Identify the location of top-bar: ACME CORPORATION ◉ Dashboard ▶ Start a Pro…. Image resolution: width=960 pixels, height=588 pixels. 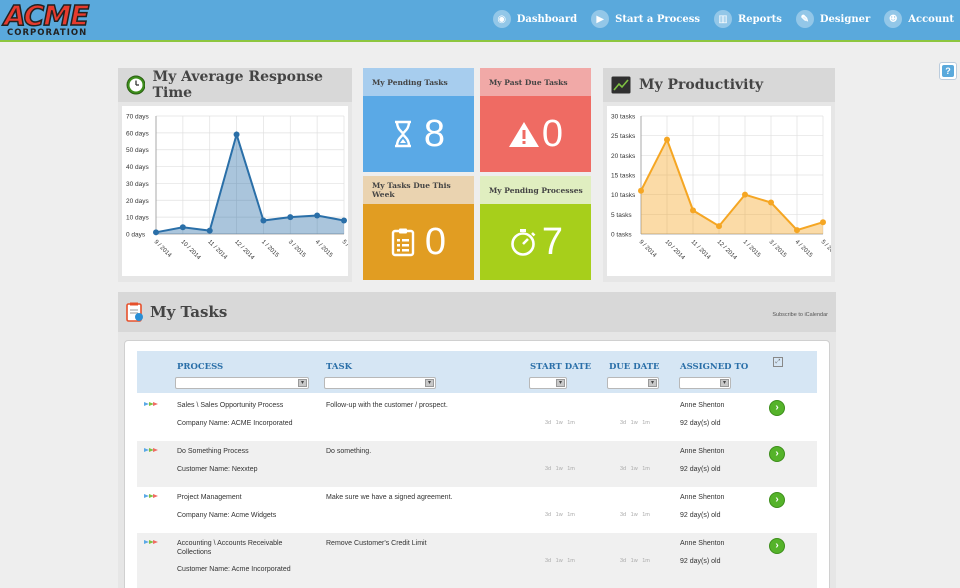
(480, 21).